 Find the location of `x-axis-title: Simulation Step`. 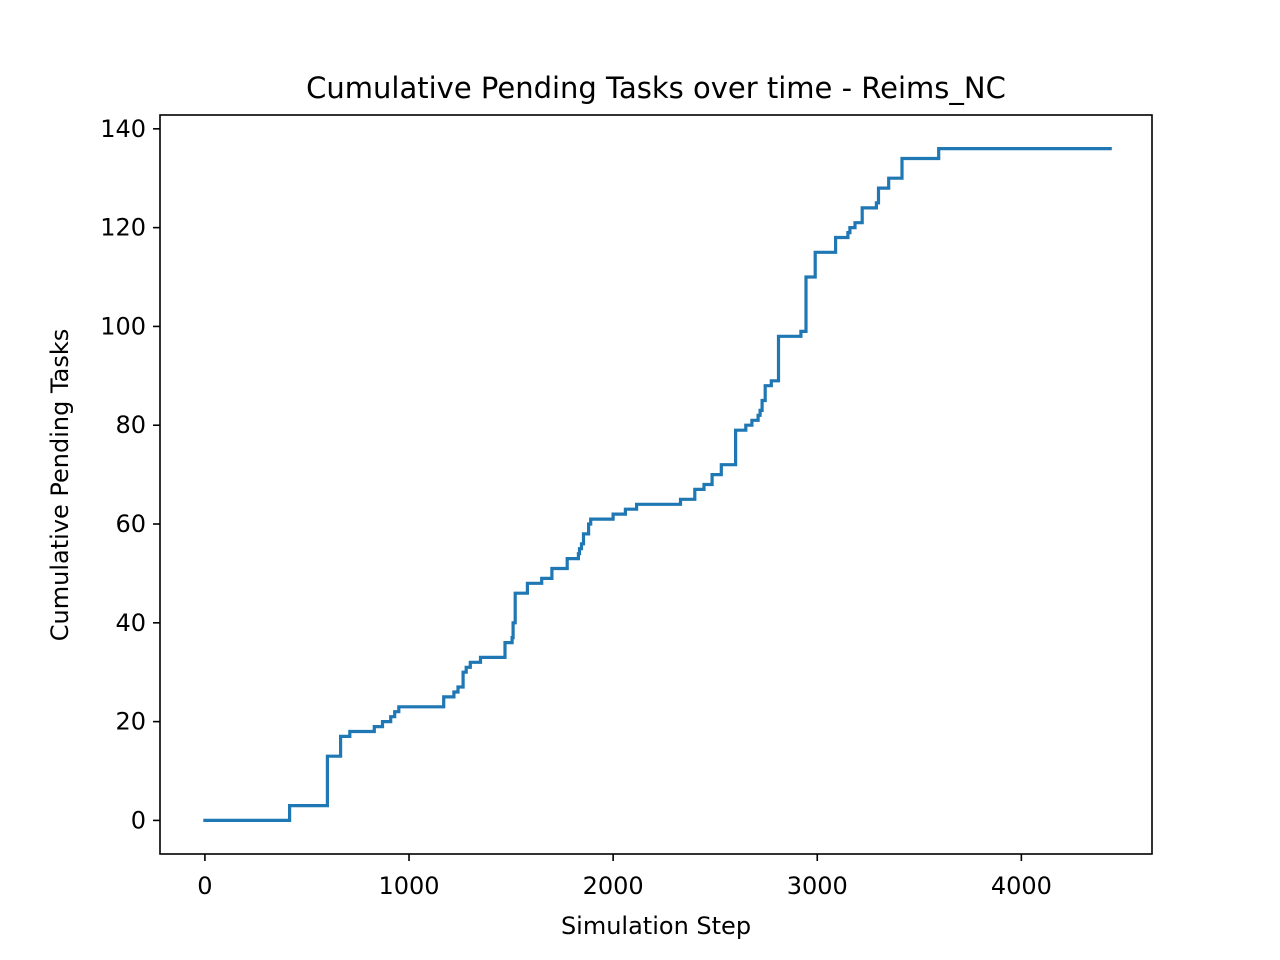

x-axis-title: Simulation Step is located at coordinates (656, 926).